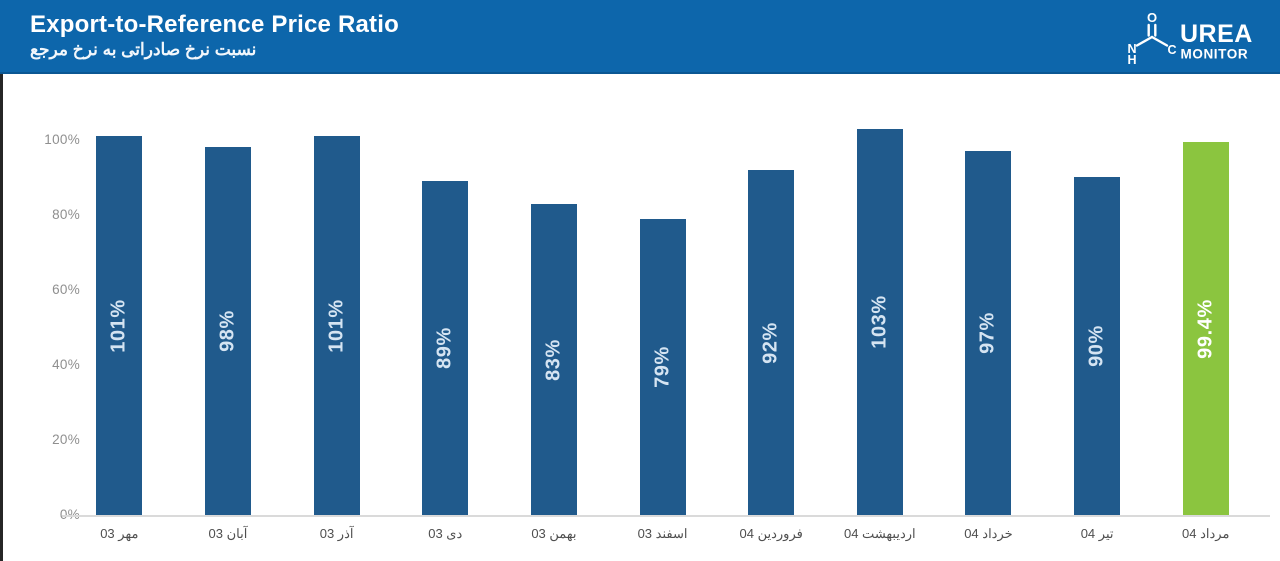  Describe the element at coordinates (66, 214) in the screenshot. I see `y-axis-tick: 80%` at that location.